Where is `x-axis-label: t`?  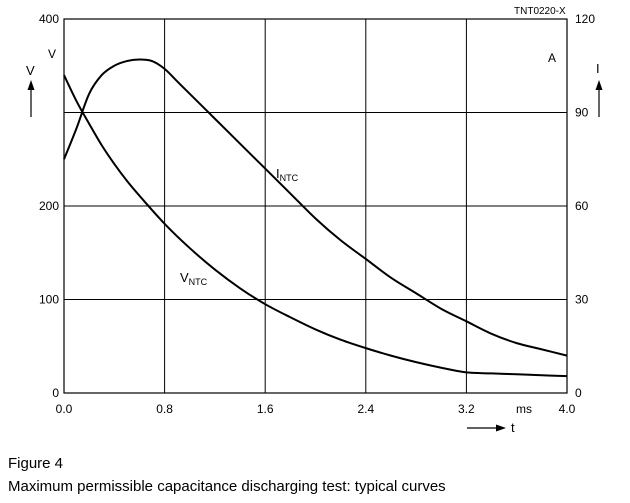
x-axis-label: t is located at coordinates (513, 427).